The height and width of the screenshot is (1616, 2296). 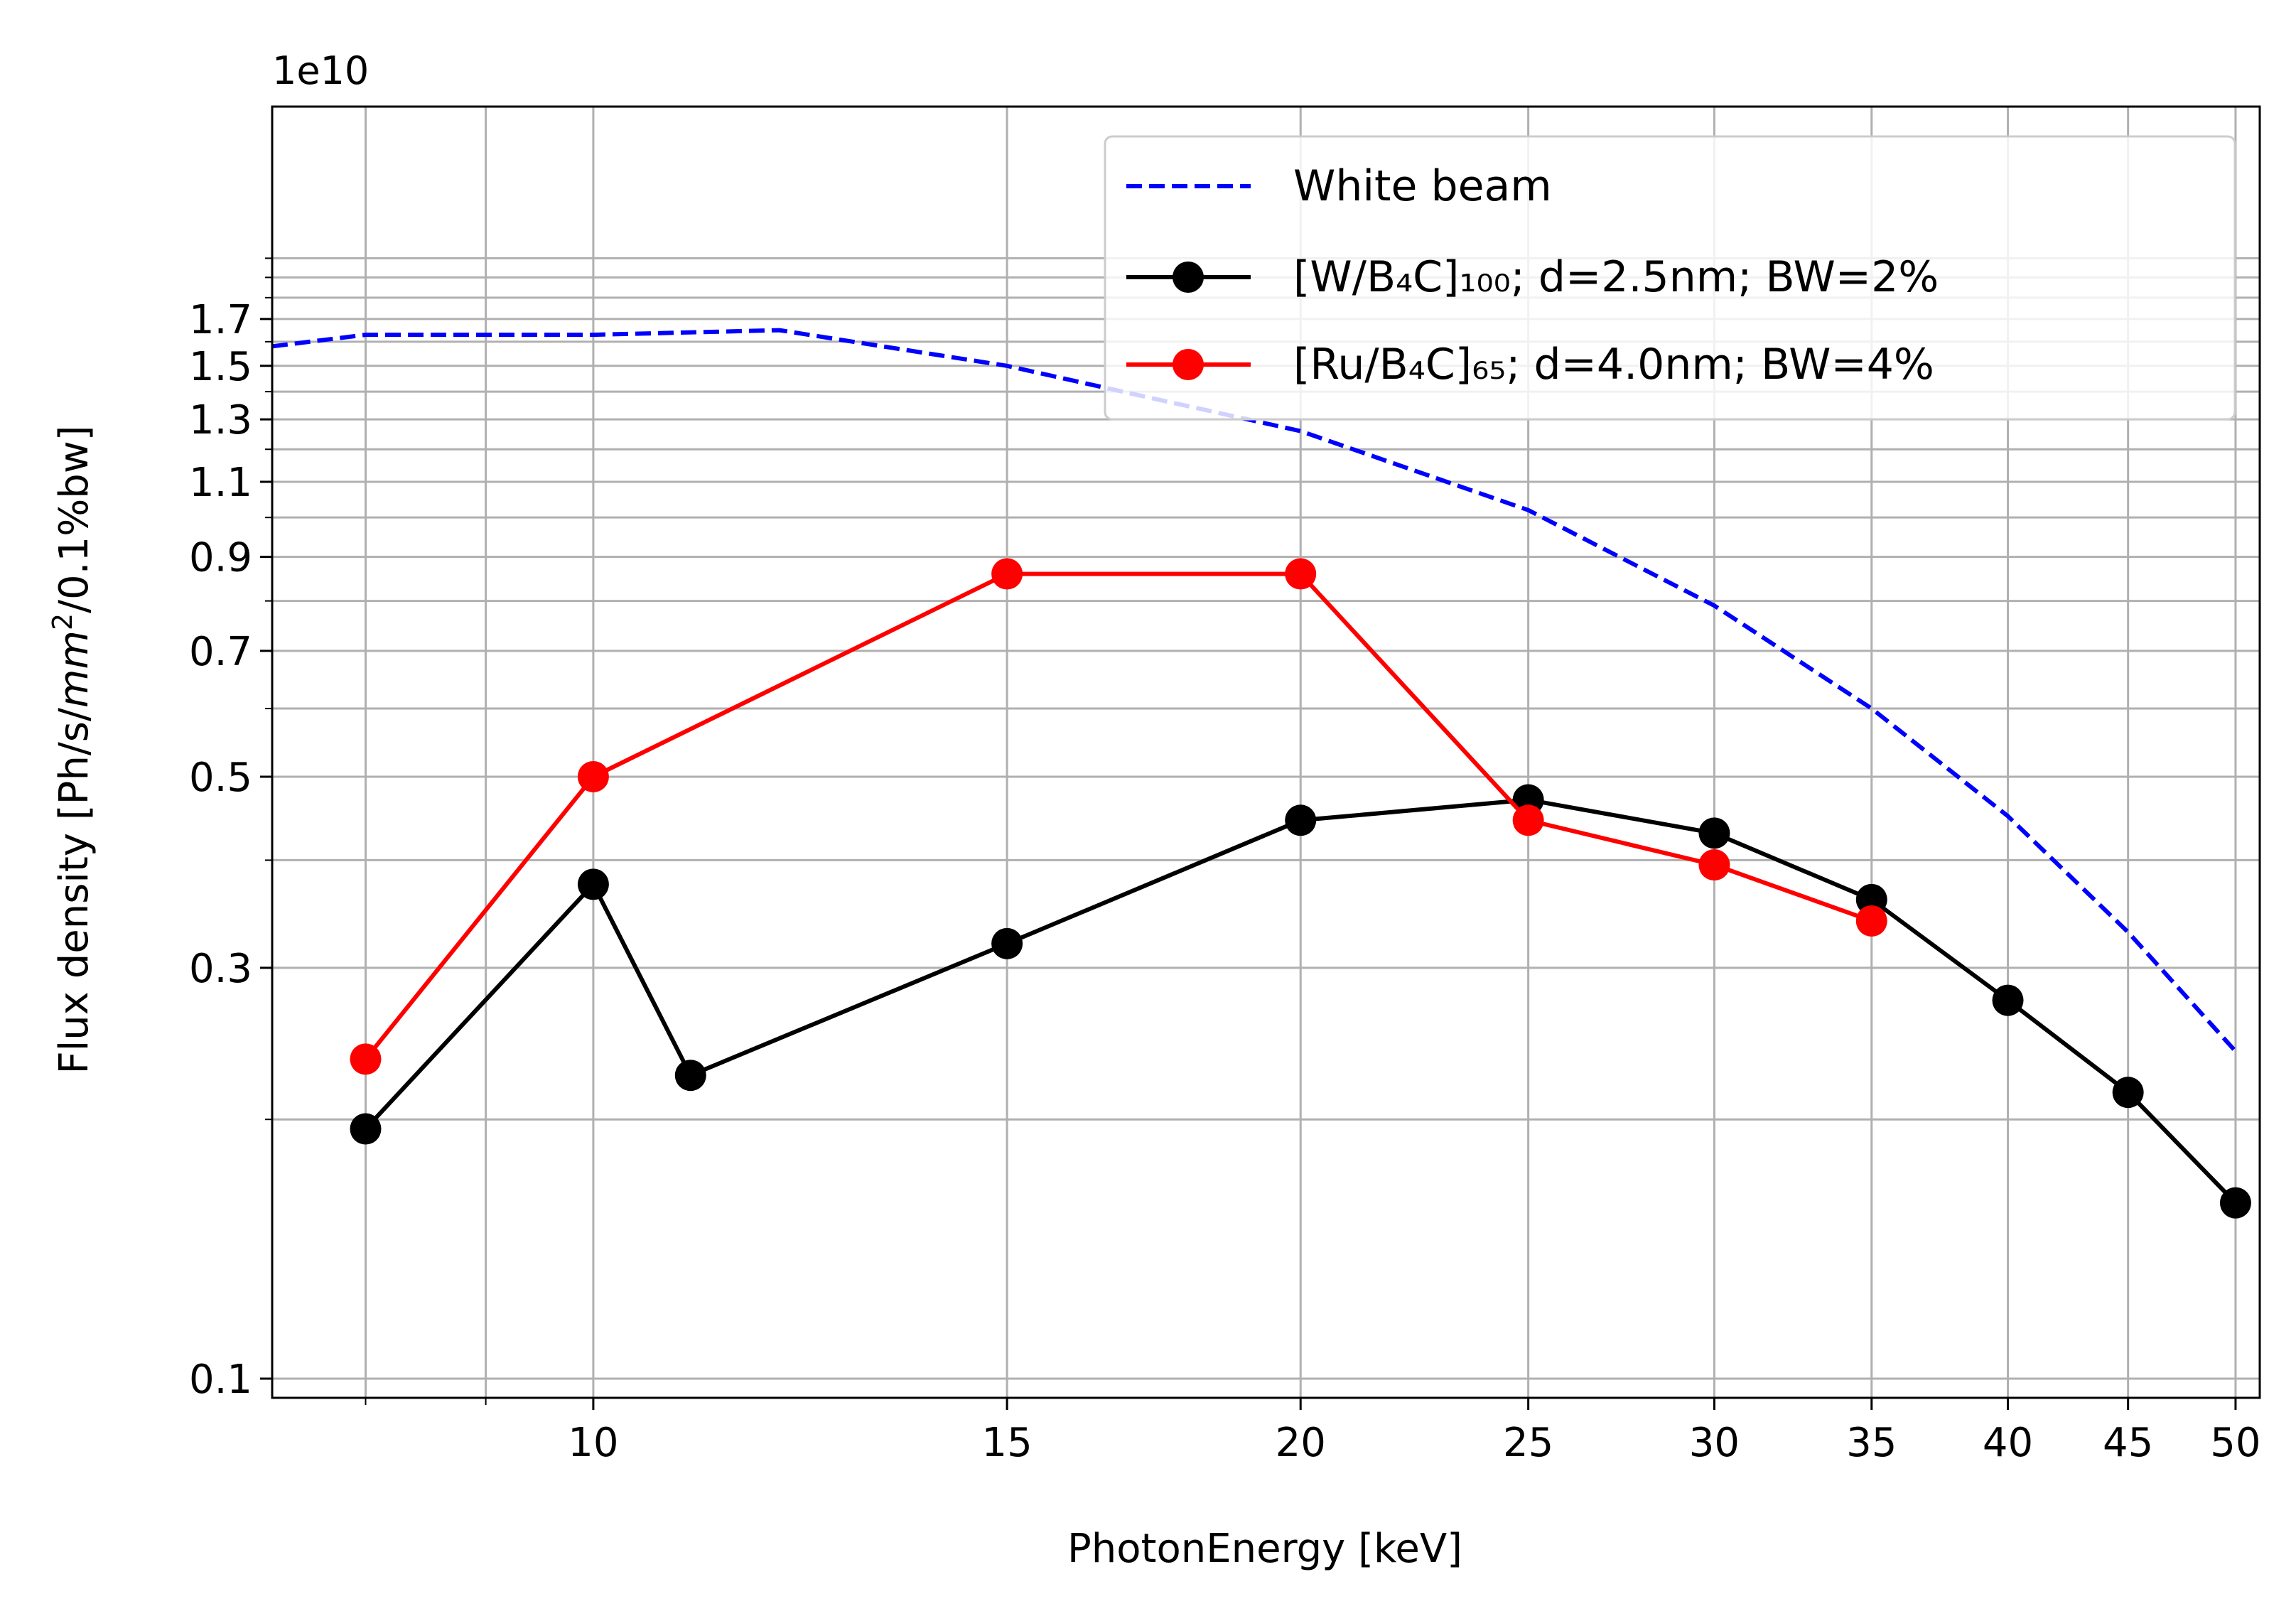 I want to click on x-tick-label: 45, so click(x=2128, y=1443).